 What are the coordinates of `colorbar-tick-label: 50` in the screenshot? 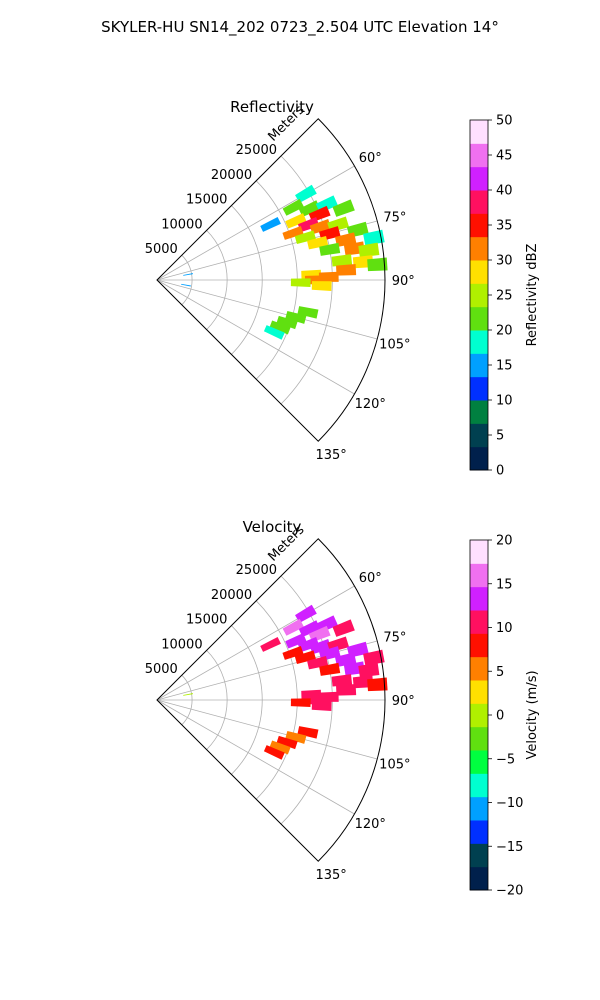 It's located at (504, 121).